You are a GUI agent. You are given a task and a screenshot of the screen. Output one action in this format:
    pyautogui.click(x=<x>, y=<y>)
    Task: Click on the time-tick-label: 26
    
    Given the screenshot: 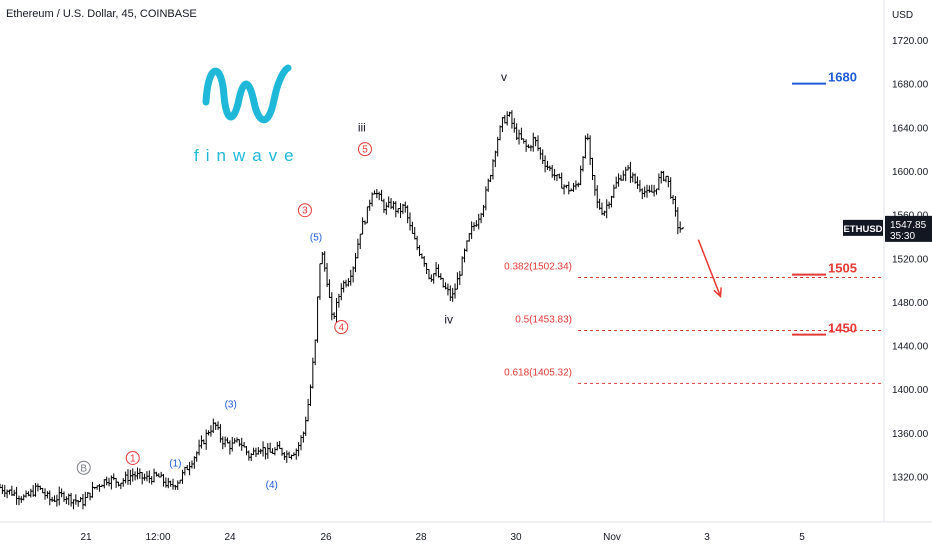 What is the action you would take?
    pyautogui.click(x=326, y=537)
    